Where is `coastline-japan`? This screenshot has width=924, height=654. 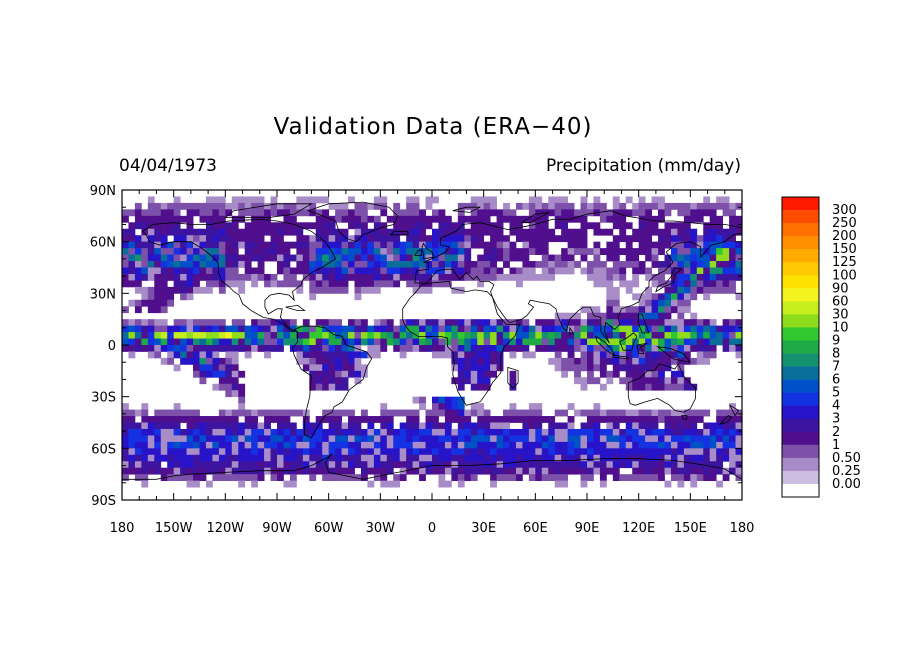 coastline-japan is located at coordinates (669, 280).